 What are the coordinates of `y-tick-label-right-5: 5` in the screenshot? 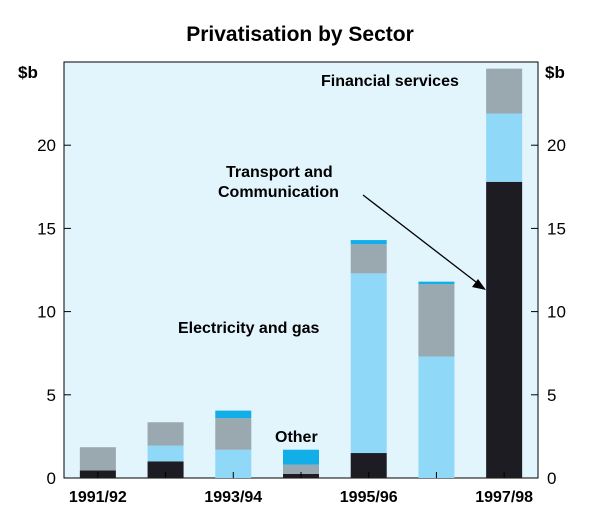 It's located at (551, 395).